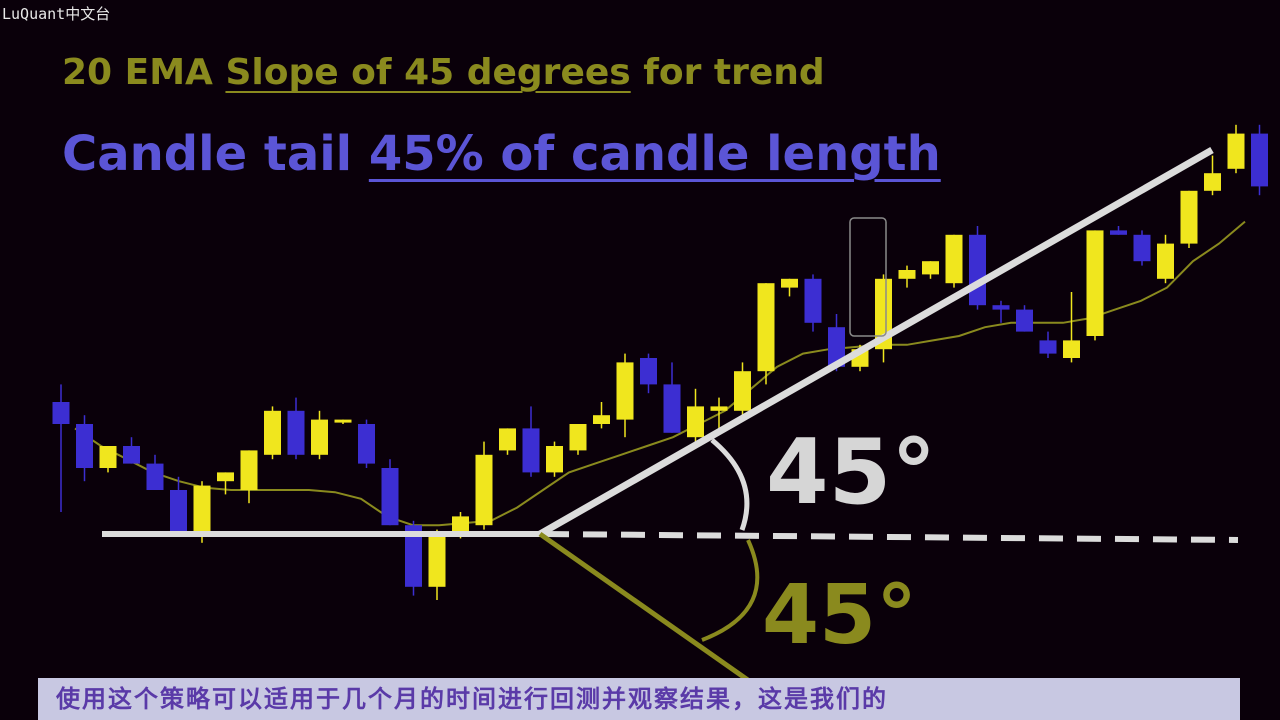 The image size is (1280, 720). I want to click on watermark-text: LuQuant中文台, so click(56, 14).